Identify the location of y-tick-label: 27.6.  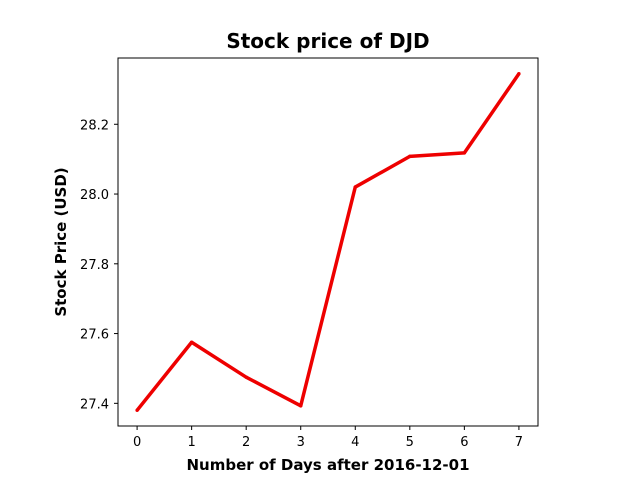
(94, 335).